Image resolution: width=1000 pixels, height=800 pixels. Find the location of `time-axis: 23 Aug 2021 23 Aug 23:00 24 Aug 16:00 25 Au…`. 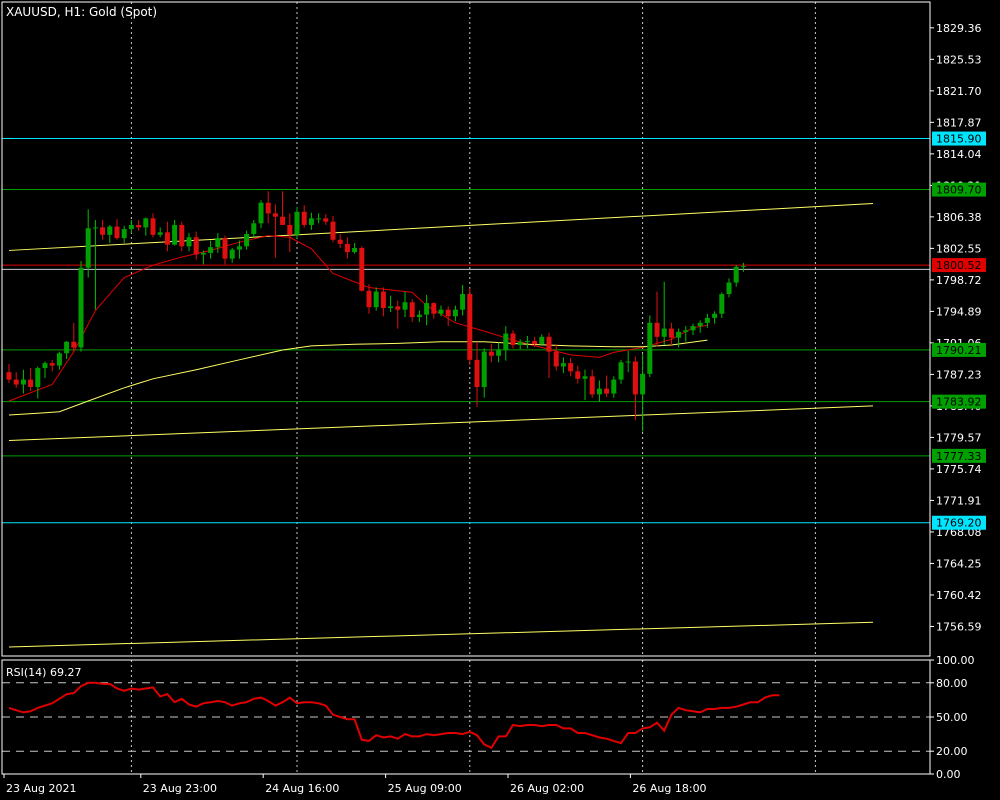

time-axis: 23 Aug 2021 23 Aug 23:00 24 Aug 16:00 25 Au… is located at coordinates (355, 784).